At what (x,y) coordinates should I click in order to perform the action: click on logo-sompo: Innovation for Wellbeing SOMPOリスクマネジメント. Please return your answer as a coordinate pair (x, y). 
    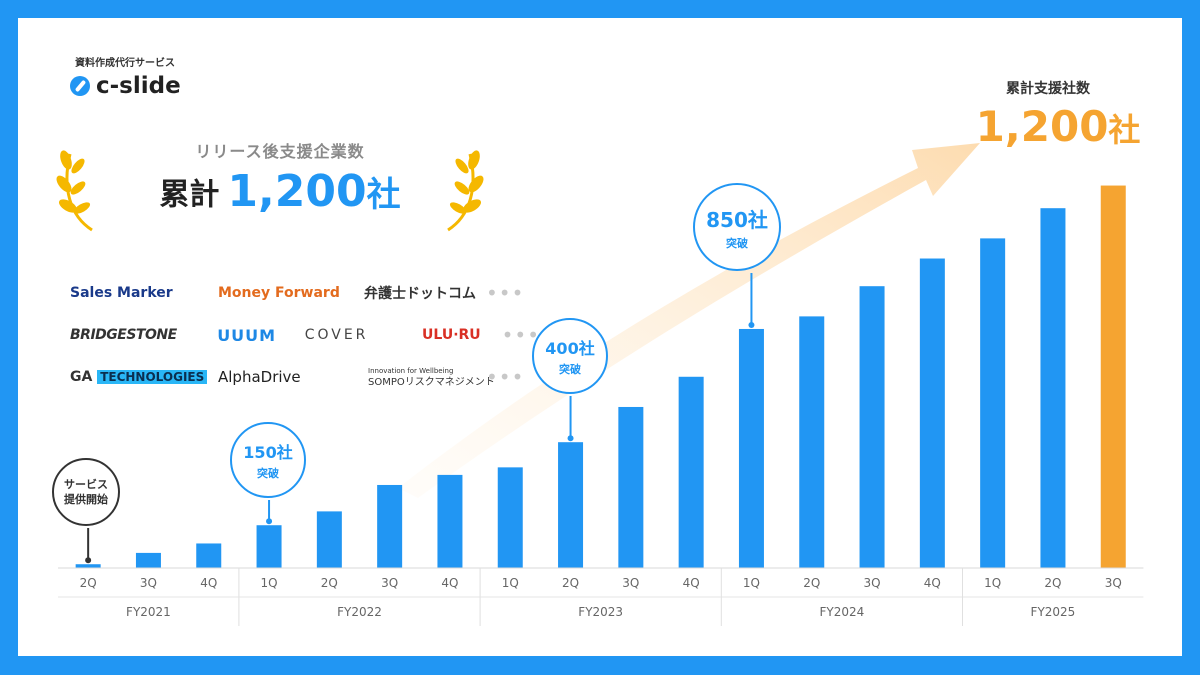
    Looking at the image, I should click on (429, 377).